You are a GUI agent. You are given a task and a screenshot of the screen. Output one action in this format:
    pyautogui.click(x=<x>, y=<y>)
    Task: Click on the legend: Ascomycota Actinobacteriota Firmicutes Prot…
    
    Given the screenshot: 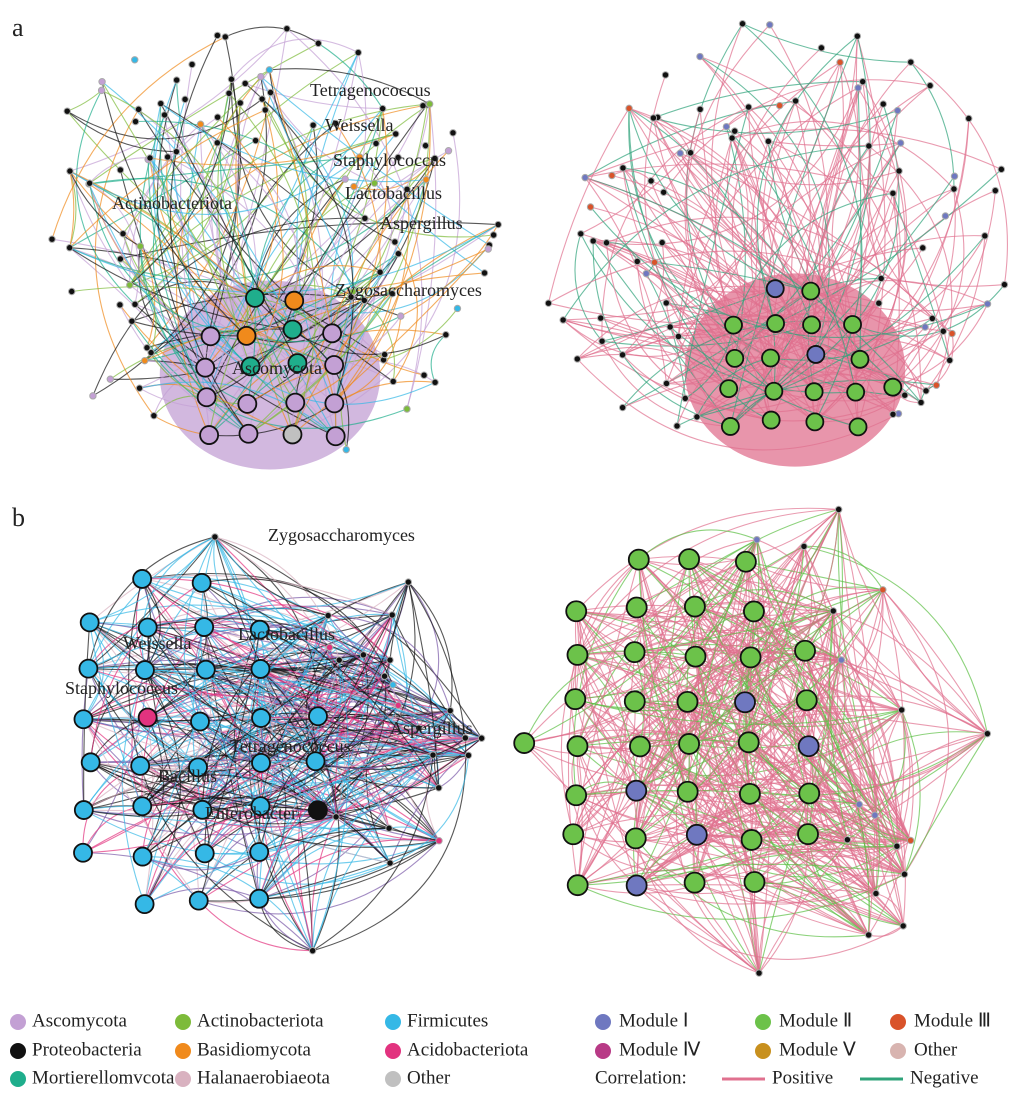 What is the action you would take?
    pyautogui.click(x=500, y=1049)
    